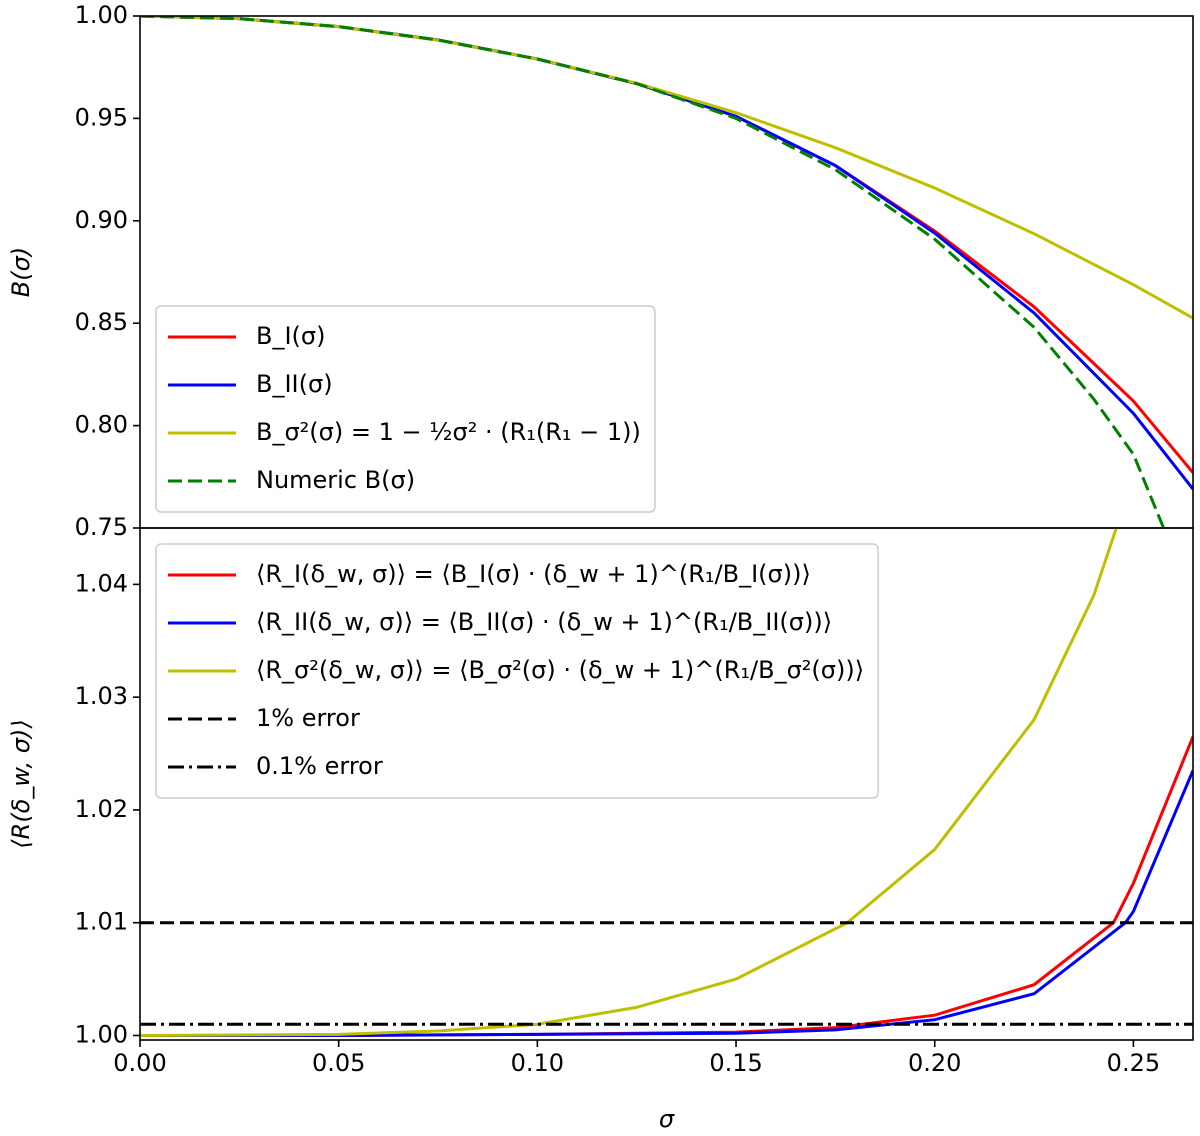 This screenshot has width=1200, height=1136. I want to click on x-tick-label: 0.15, so click(735, 1063).